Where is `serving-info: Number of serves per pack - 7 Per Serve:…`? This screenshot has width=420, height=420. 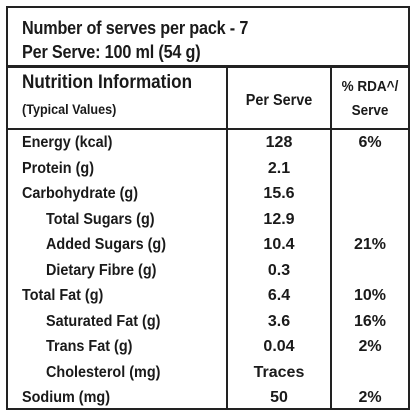
serving-info: Number of serves per pack - 7 Per Serve:… is located at coordinates (208, 38).